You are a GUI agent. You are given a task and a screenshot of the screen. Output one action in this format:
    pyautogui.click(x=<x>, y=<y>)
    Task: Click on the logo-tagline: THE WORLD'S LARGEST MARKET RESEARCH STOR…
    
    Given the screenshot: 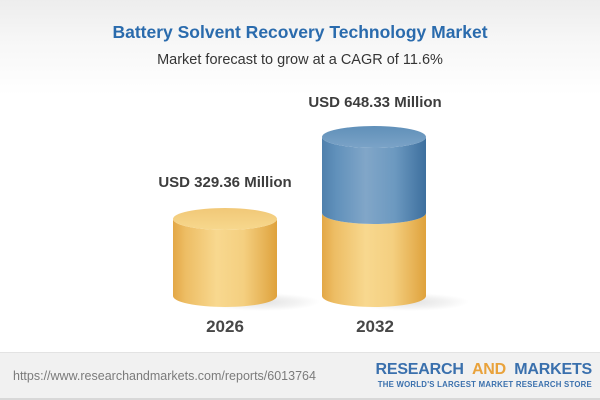 What is the action you would take?
    pyautogui.click(x=484, y=385)
    